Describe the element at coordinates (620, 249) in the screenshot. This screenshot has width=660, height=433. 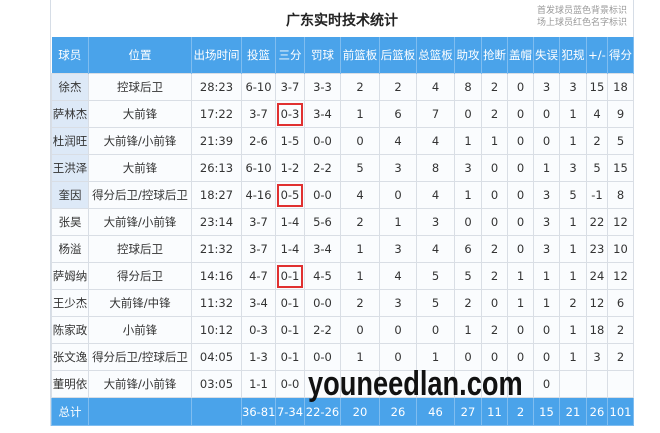
I see `stat-cell: 10` at that location.